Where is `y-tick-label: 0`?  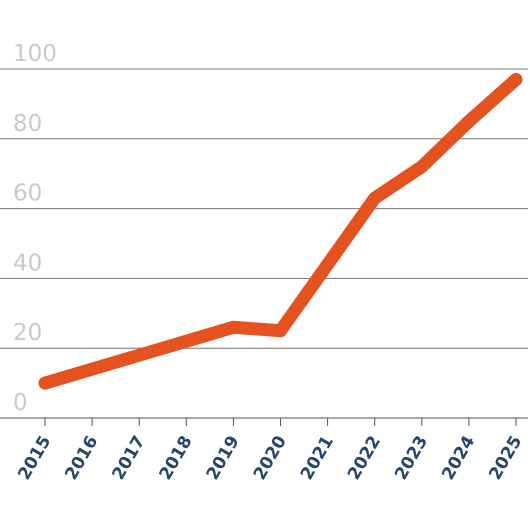
y-tick-label: 0 is located at coordinates (20, 403).